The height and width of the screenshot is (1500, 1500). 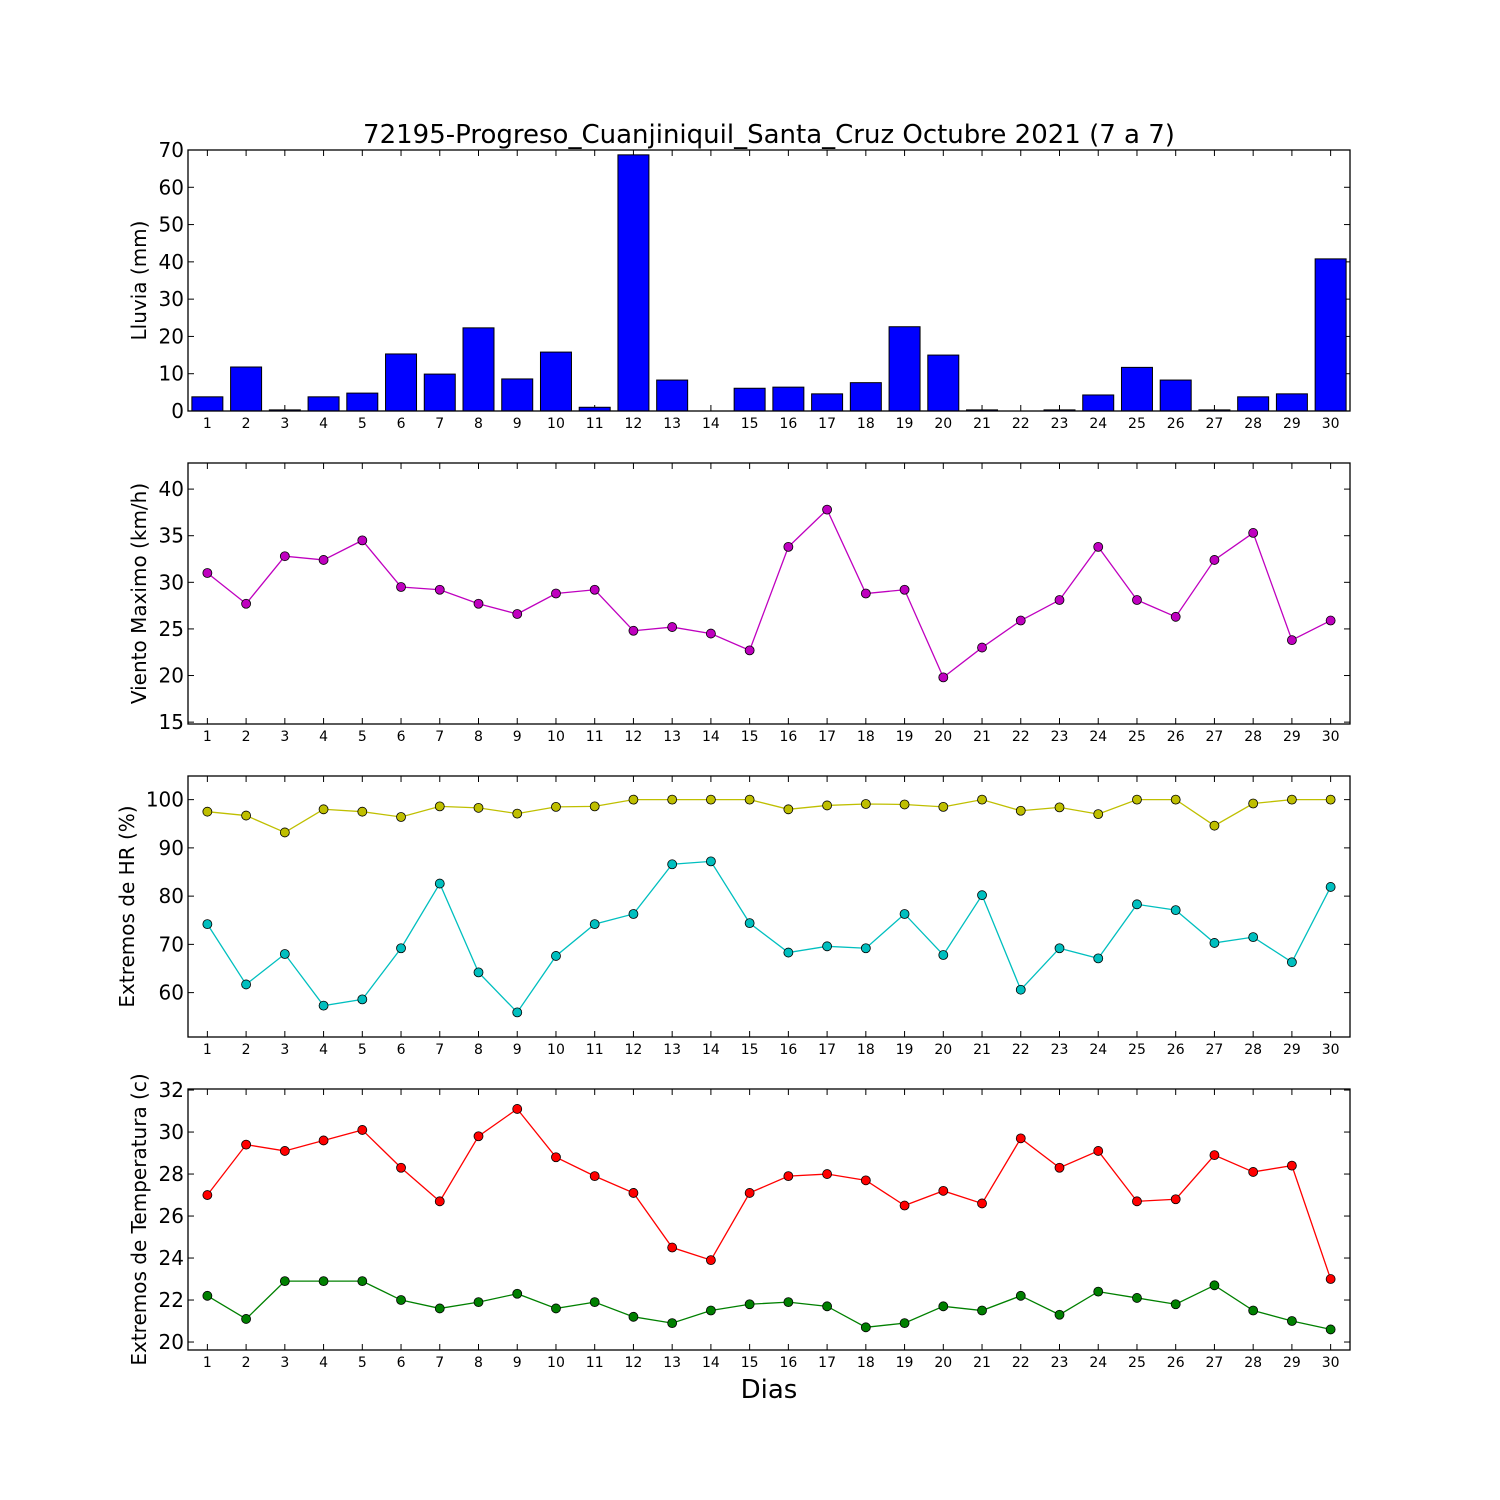 I want to click on temperature-xtick-label: 2, so click(x=246, y=1363).